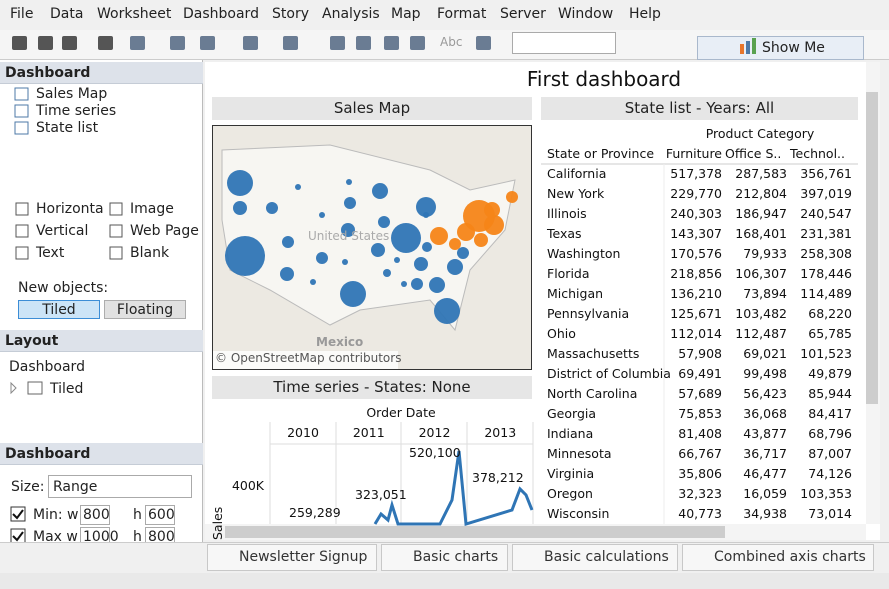  I want to click on data-label: 323,051, so click(381, 494).